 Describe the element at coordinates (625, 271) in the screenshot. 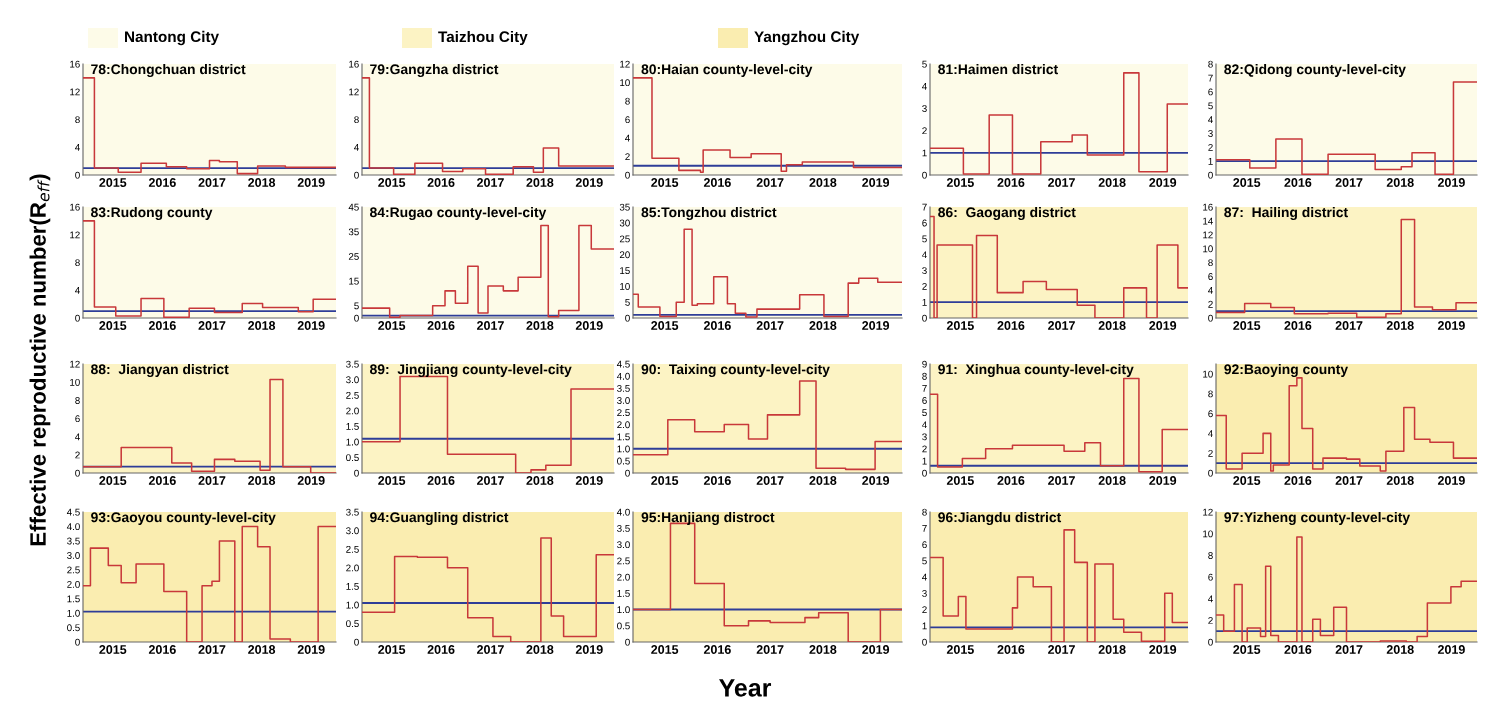

I see `y-tick-label: 15` at that location.